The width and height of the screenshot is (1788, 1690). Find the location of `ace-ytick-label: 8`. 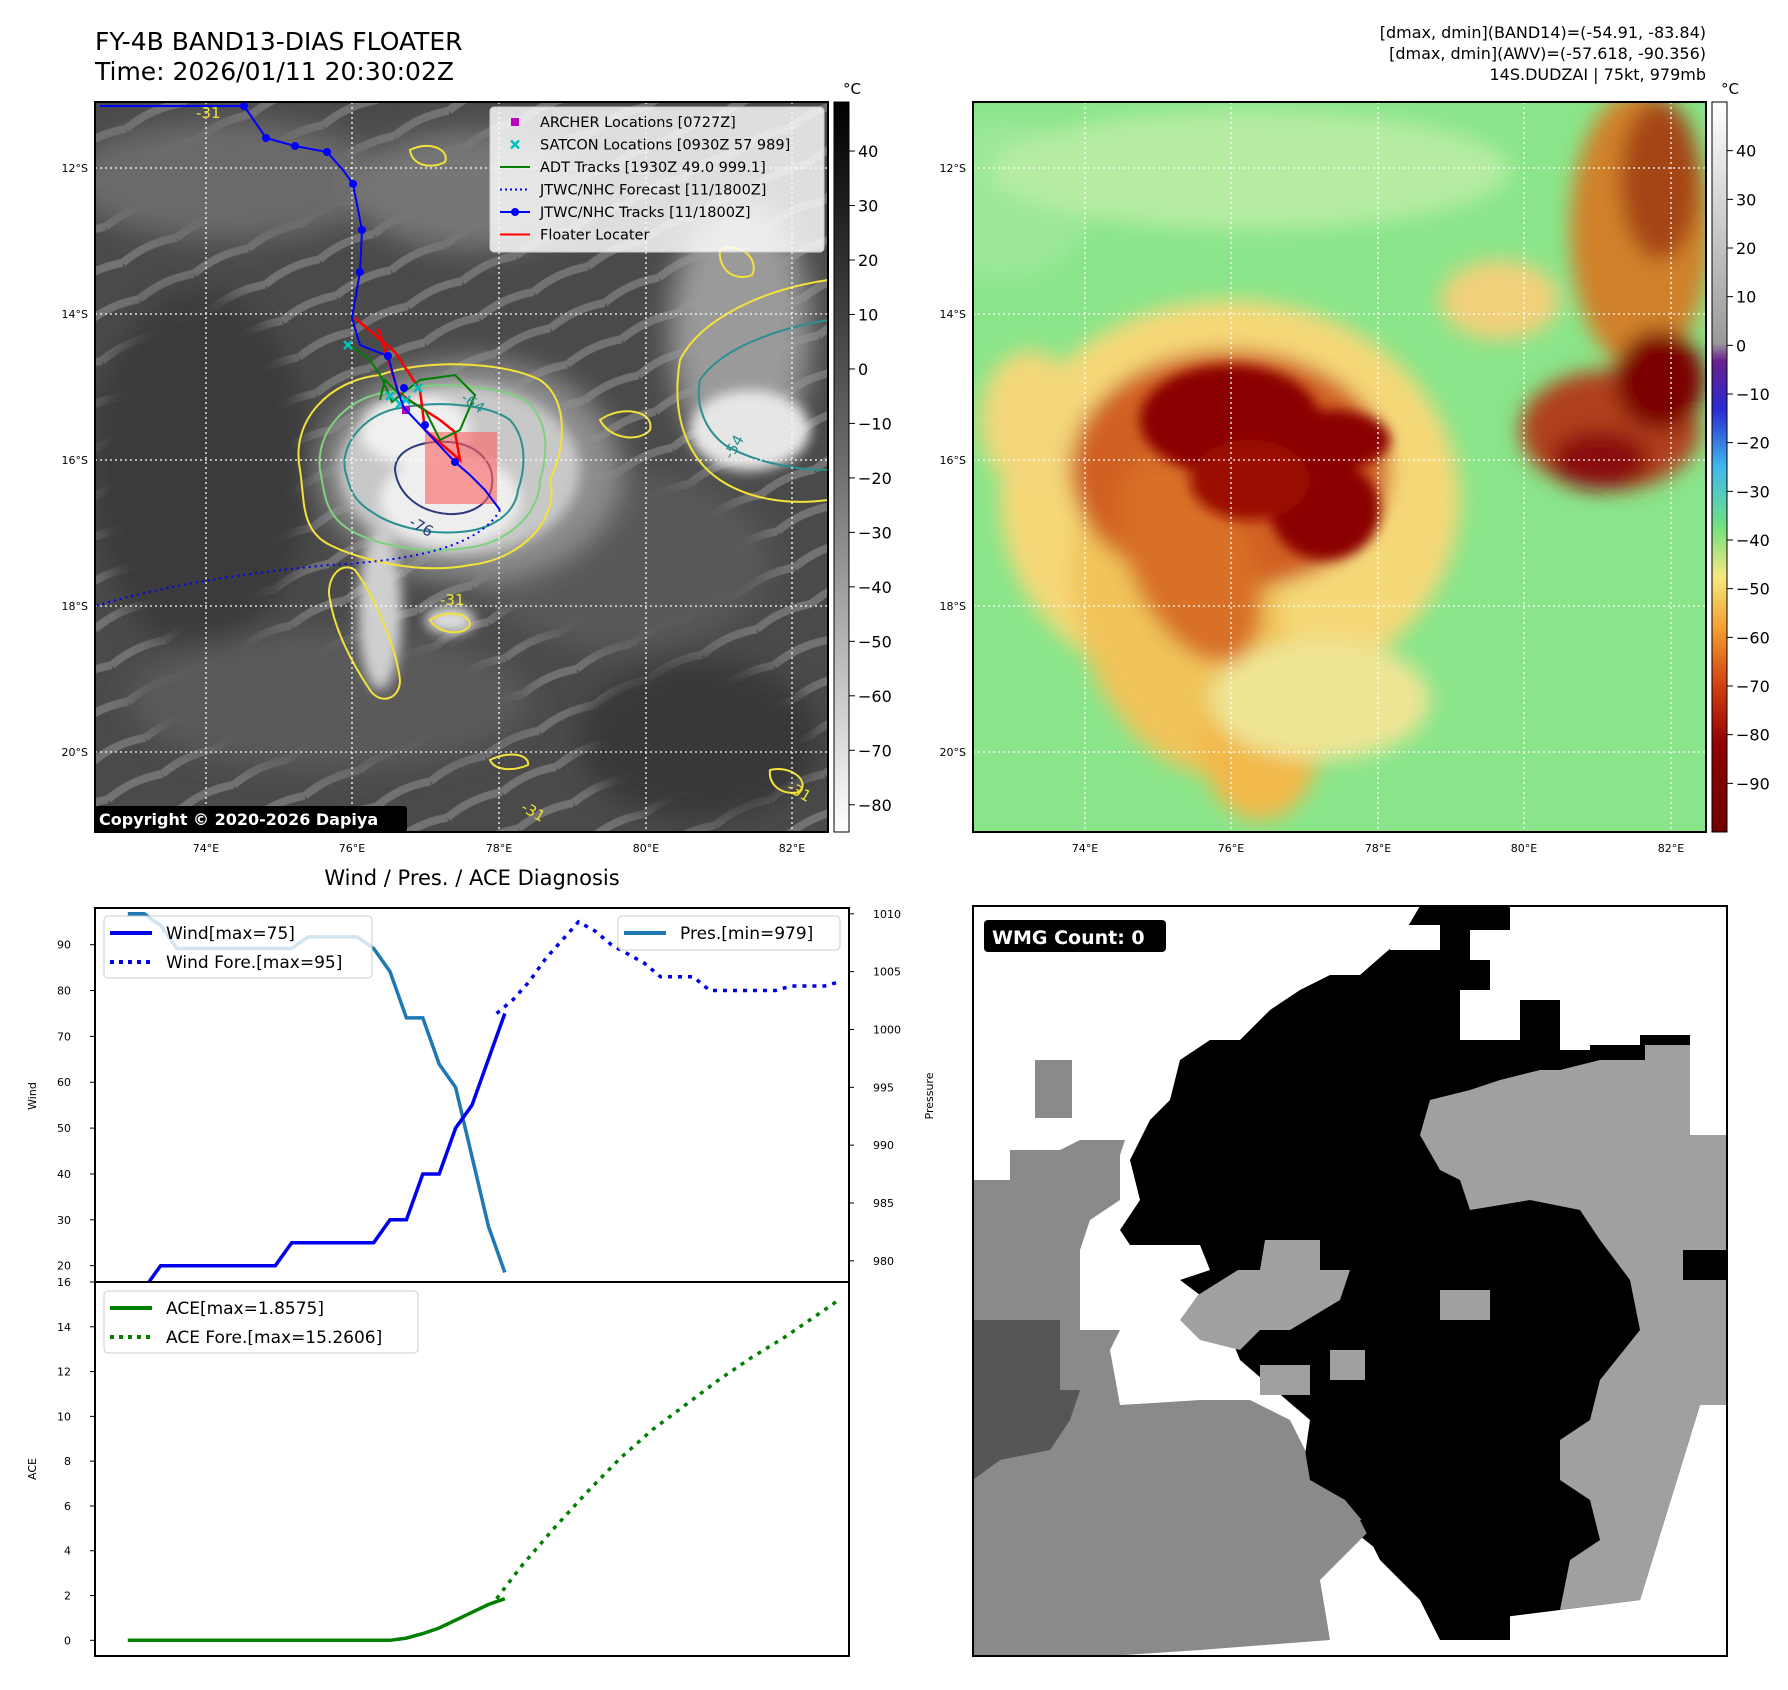

ace-ytick-label: 8 is located at coordinates (67, 1461).